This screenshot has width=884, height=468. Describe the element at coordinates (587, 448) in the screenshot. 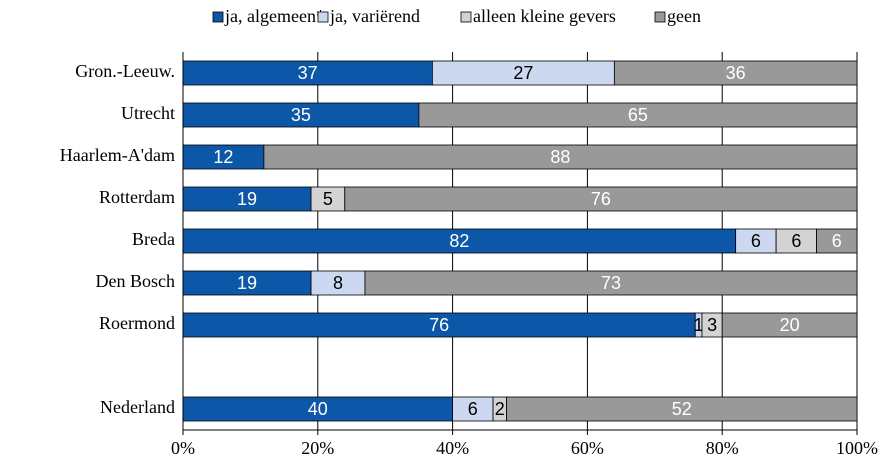

I see `x-tick-label: 60%` at that location.